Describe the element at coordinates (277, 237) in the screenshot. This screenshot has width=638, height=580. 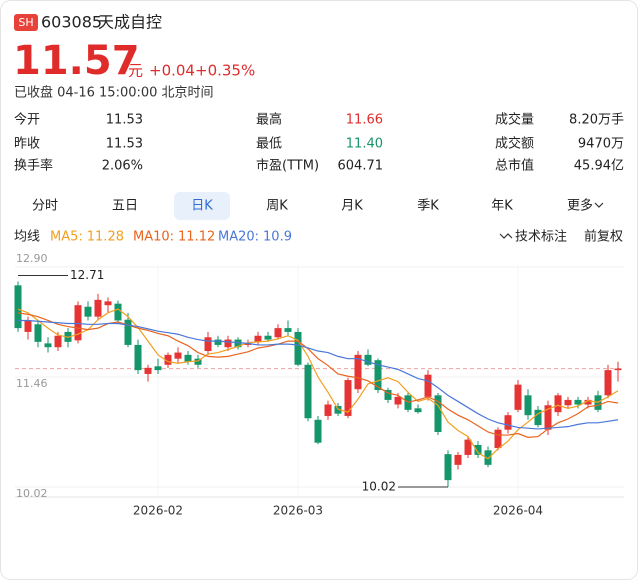
I see `legend-value: 10.9` at that location.